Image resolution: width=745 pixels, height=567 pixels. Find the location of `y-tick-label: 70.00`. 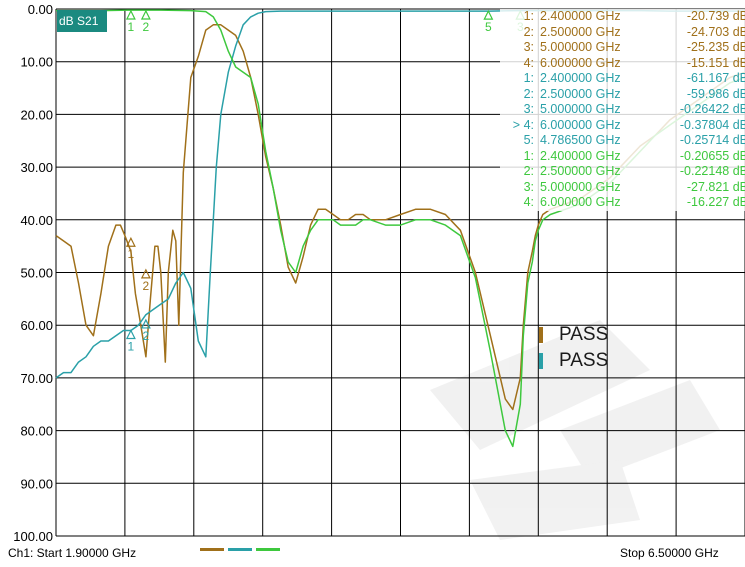

y-tick-label: 70.00 is located at coordinates (36, 378).